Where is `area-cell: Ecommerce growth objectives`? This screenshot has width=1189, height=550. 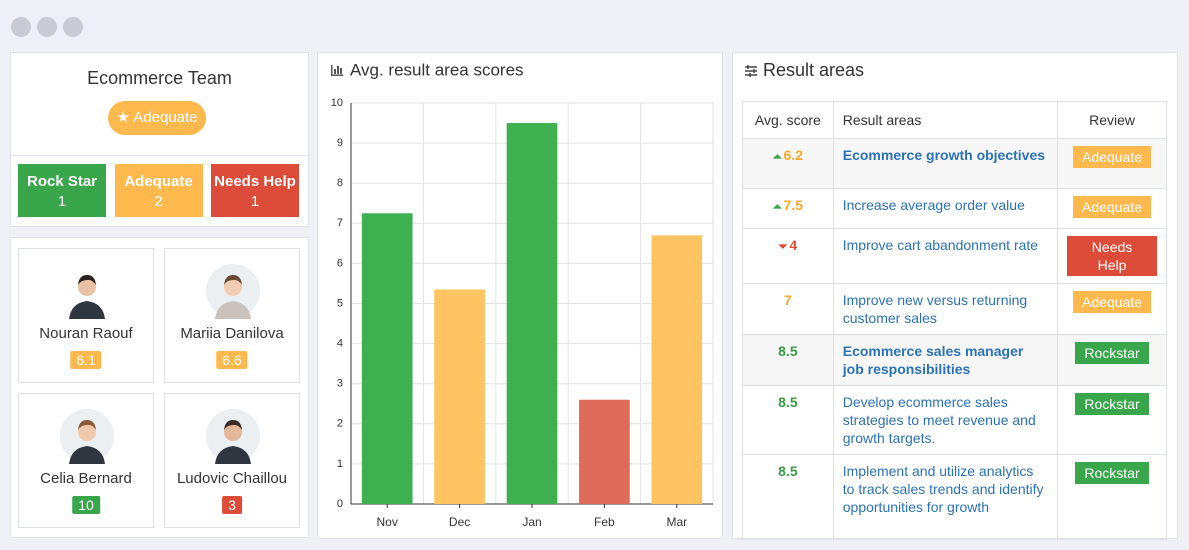 area-cell: Ecommerce growth objectives is located at coordinates (945, 163).